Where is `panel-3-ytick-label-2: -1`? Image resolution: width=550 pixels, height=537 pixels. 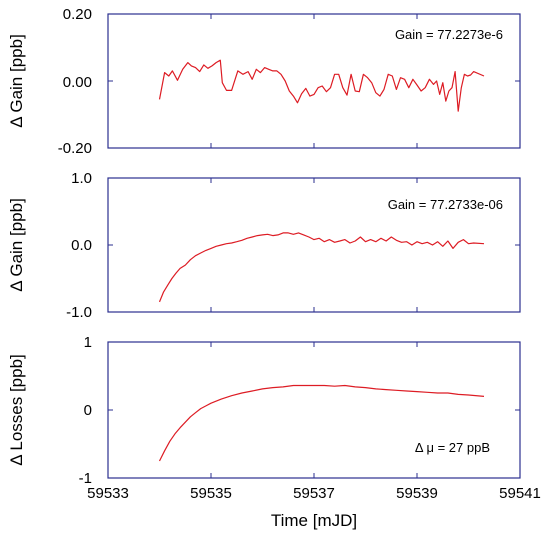
panel-3-ytick-label-2: -1 is located at coordinates (85, 478).